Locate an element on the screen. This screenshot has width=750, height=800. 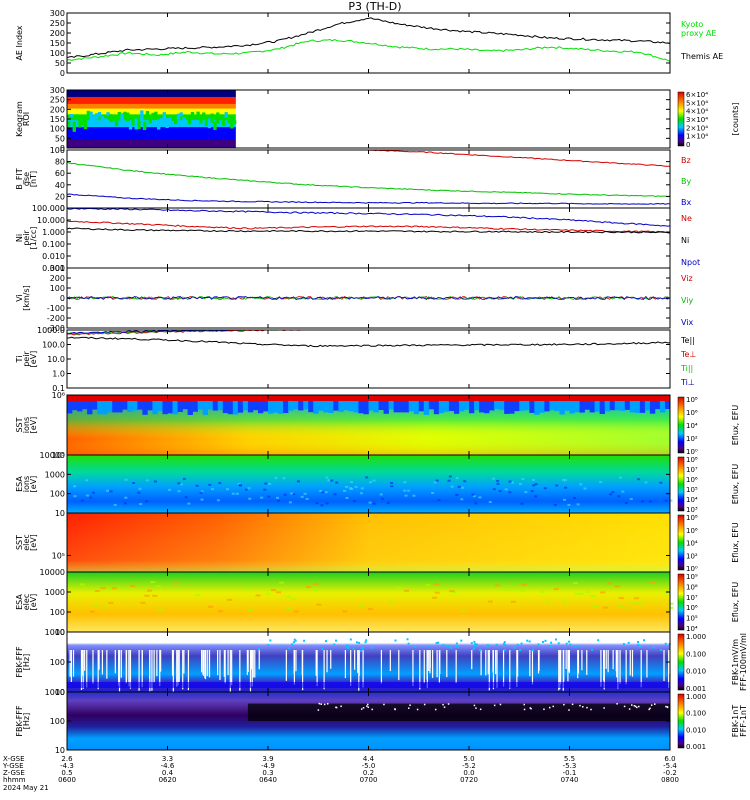
y-tick-label: -300 is located at coordinates (56, 328).